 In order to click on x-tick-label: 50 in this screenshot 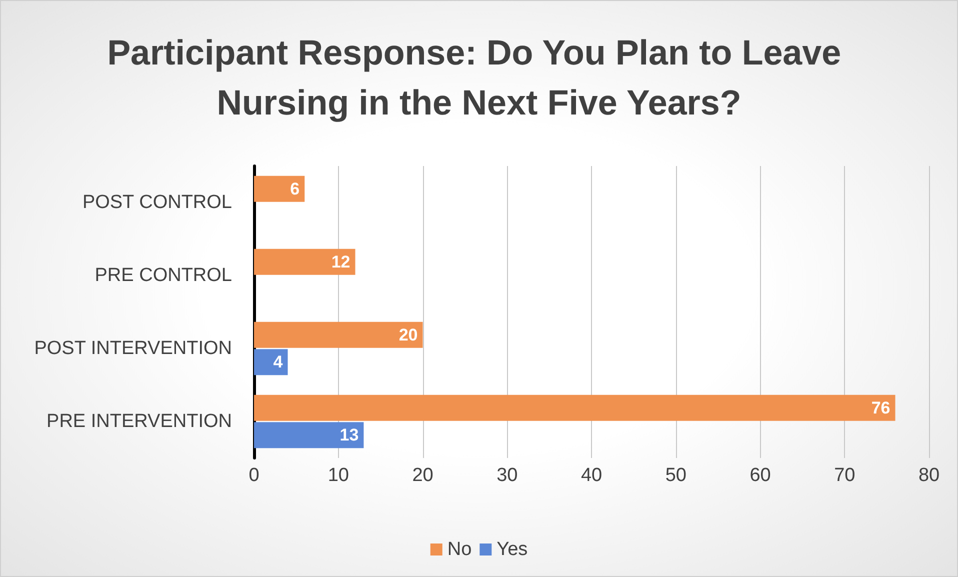, I will do `click(675, 475)`.